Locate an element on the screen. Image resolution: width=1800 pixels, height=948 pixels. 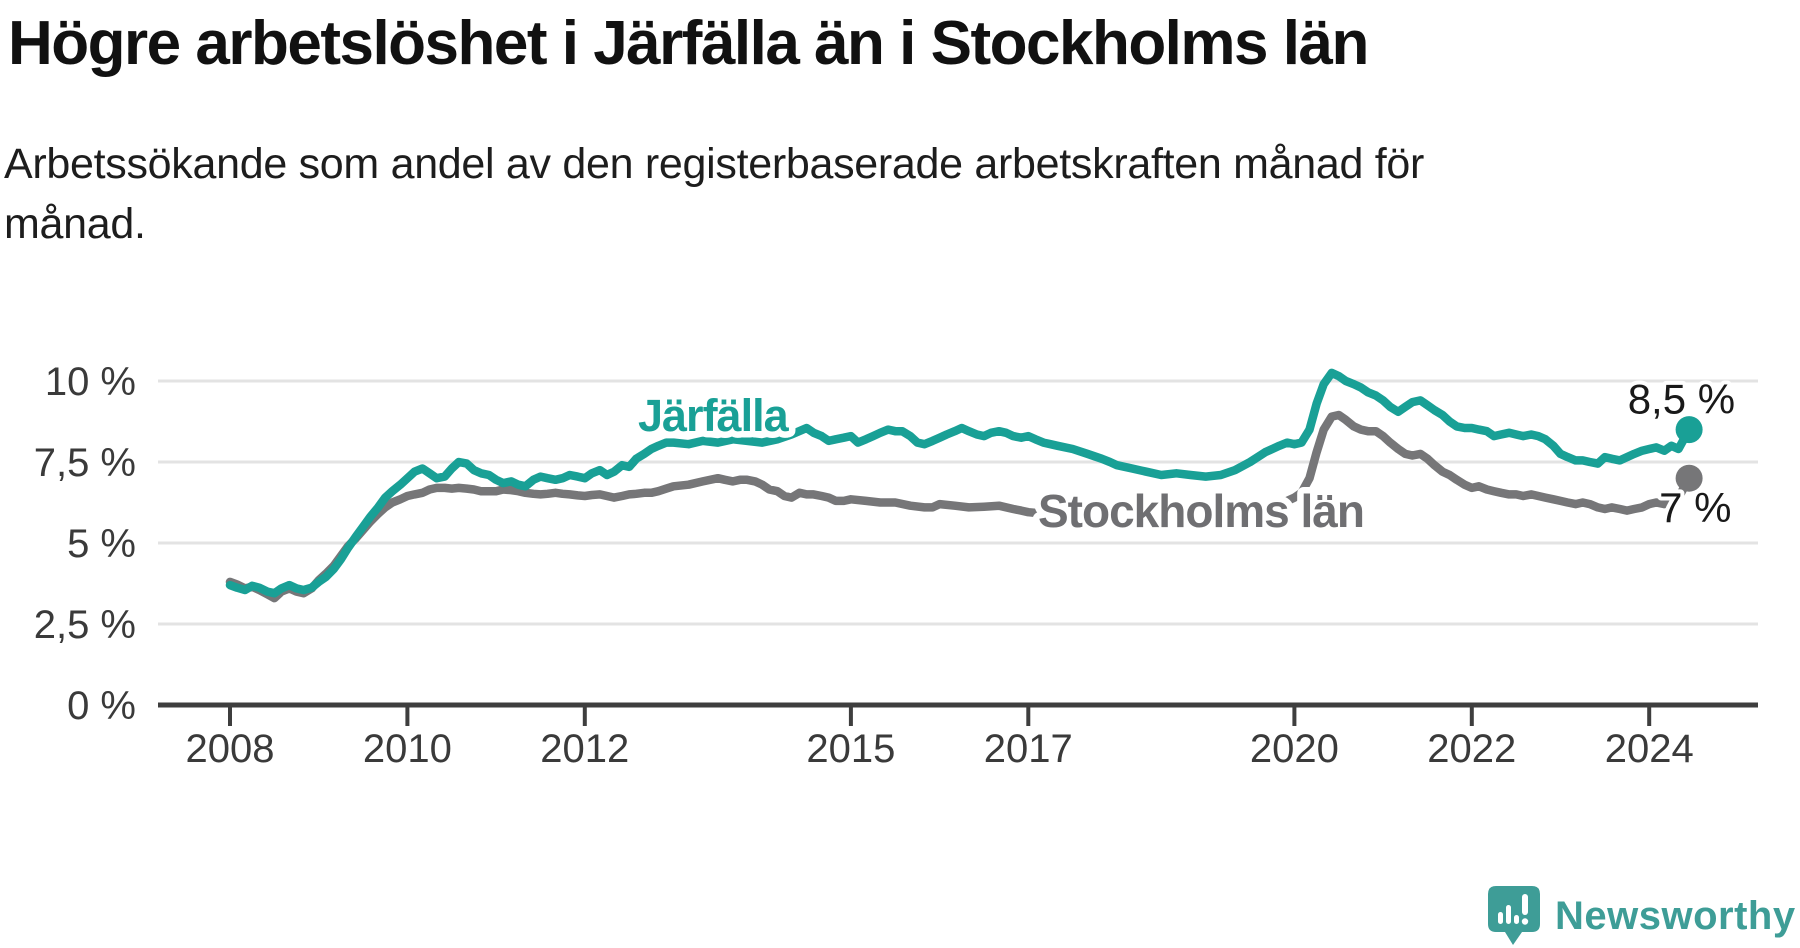
end-value-label-jarfalla: 8,5 % is located at coordinates (1681, 399).